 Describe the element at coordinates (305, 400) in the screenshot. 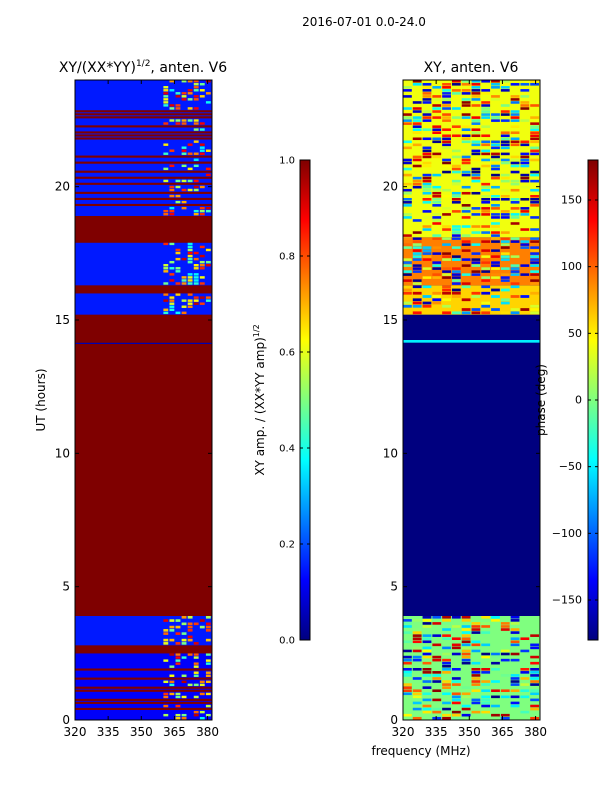

I see `amplitude-colorbar-gradient` at that location.